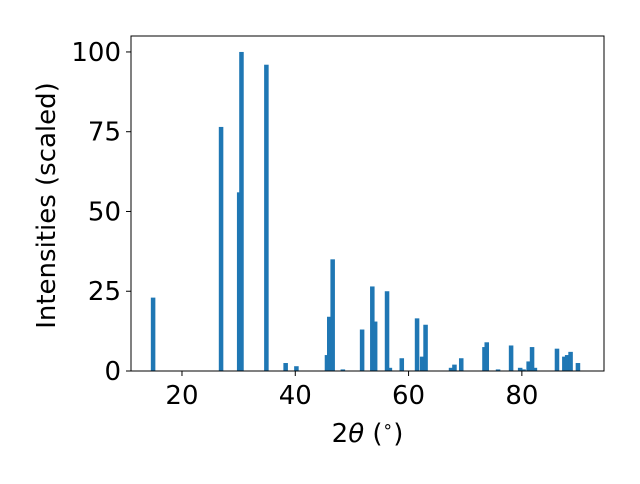 The image size is (640, 484). I want to click on x-axis-label: 2θ (∘), so click(368, 433).